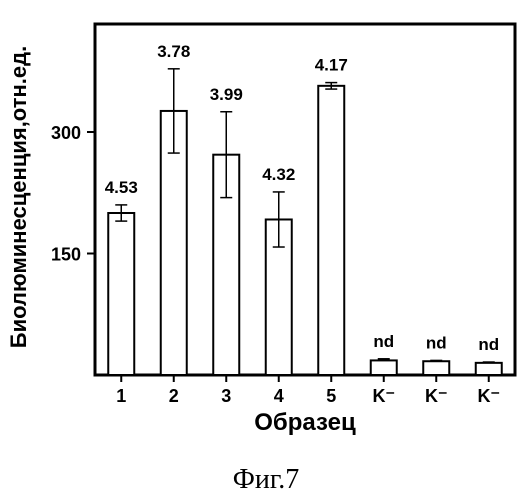 This screenshot has height=500, width=532. I want to click on bar-value-label: 3.78, so click(173, 51).